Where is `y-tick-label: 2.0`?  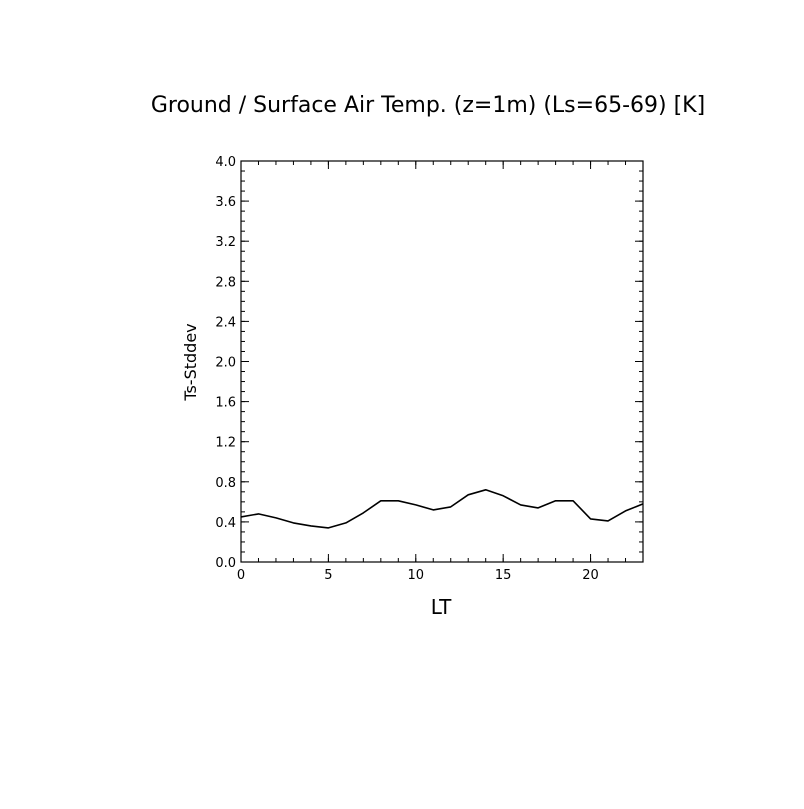
y-tick-label: 2.0 is located at coordinates (225, 363).